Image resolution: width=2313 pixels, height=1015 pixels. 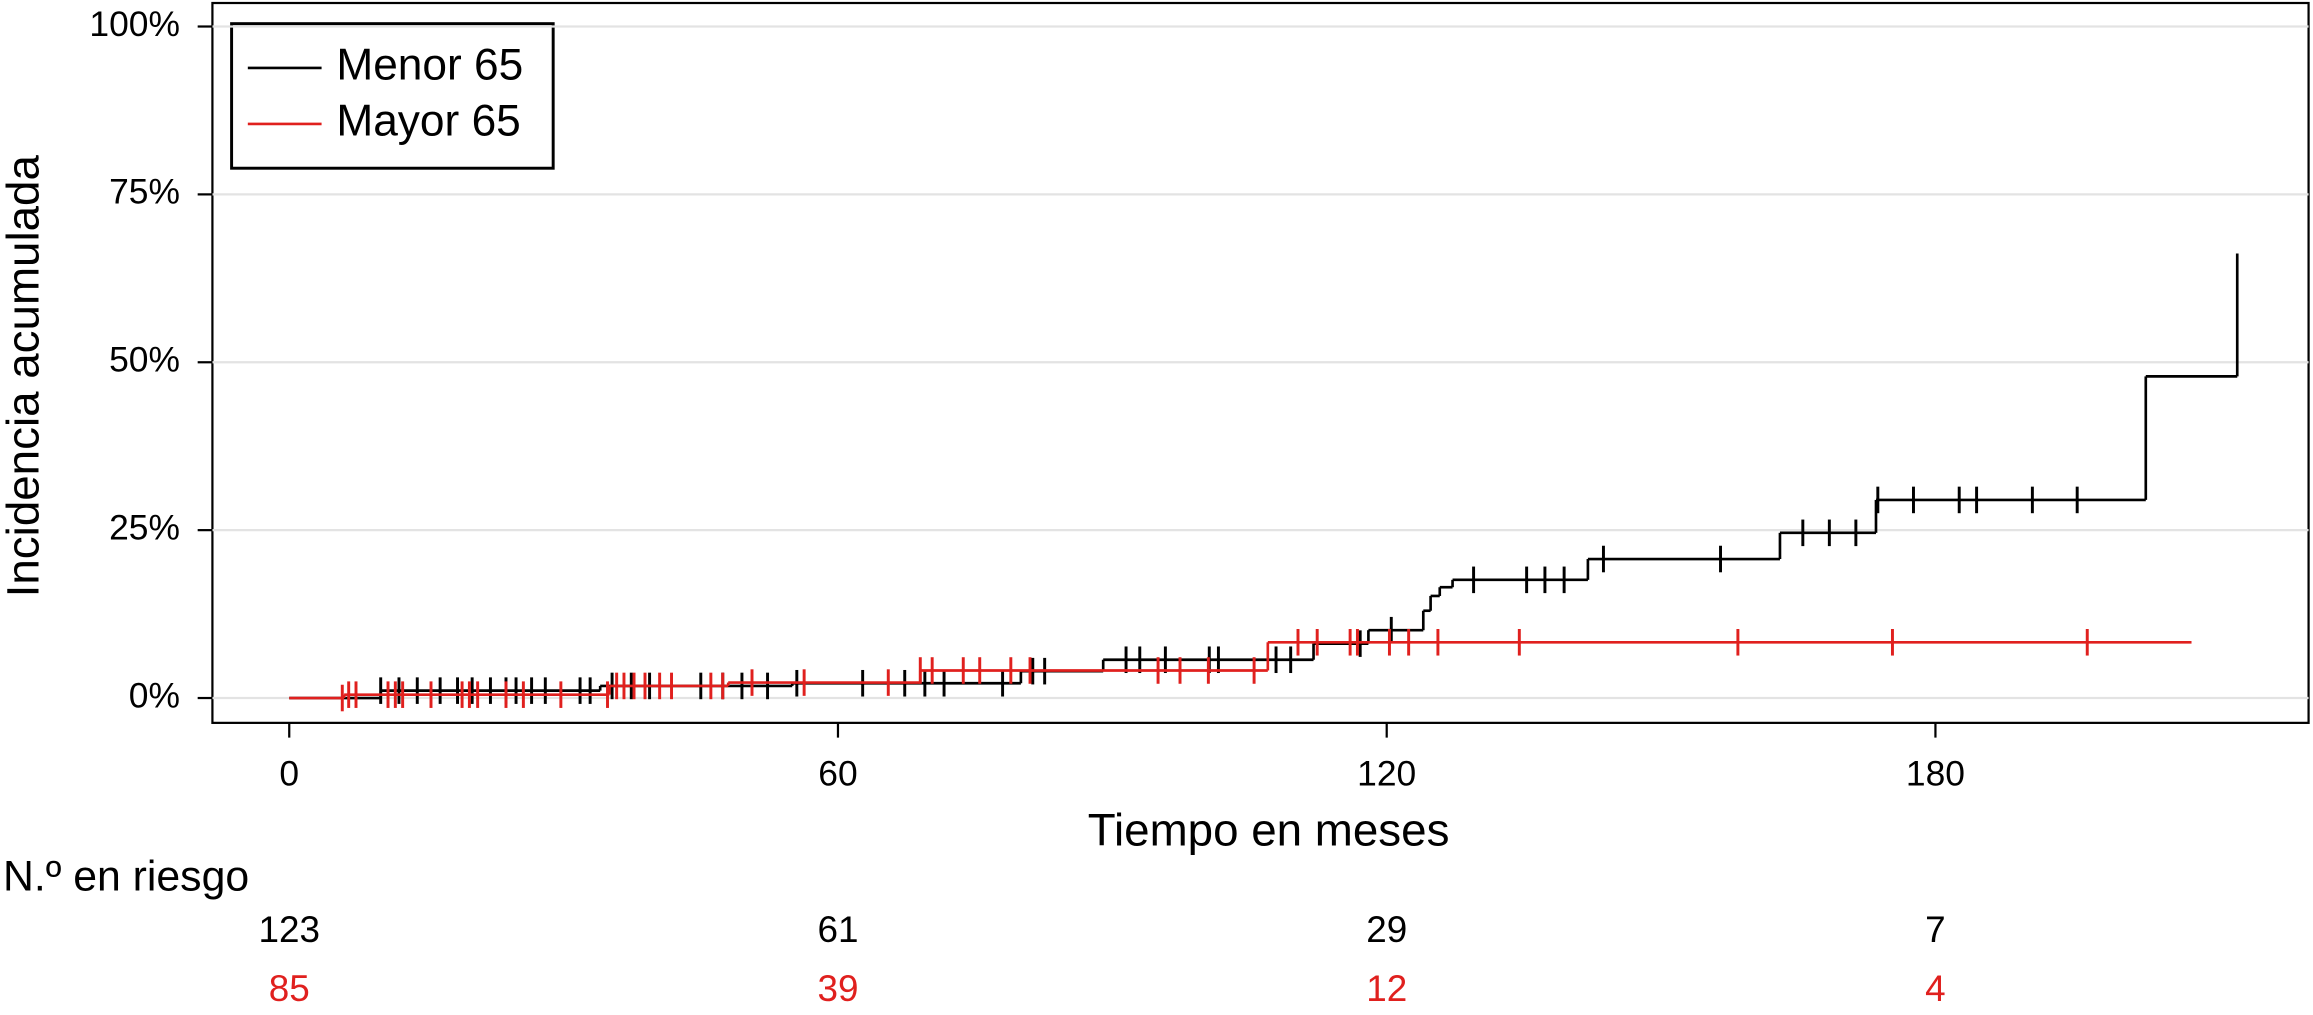 What do you see at coordinates (144, 360) in the screenshot?
I see `y-tick-label: 50%` at bounding box center [144, 360].